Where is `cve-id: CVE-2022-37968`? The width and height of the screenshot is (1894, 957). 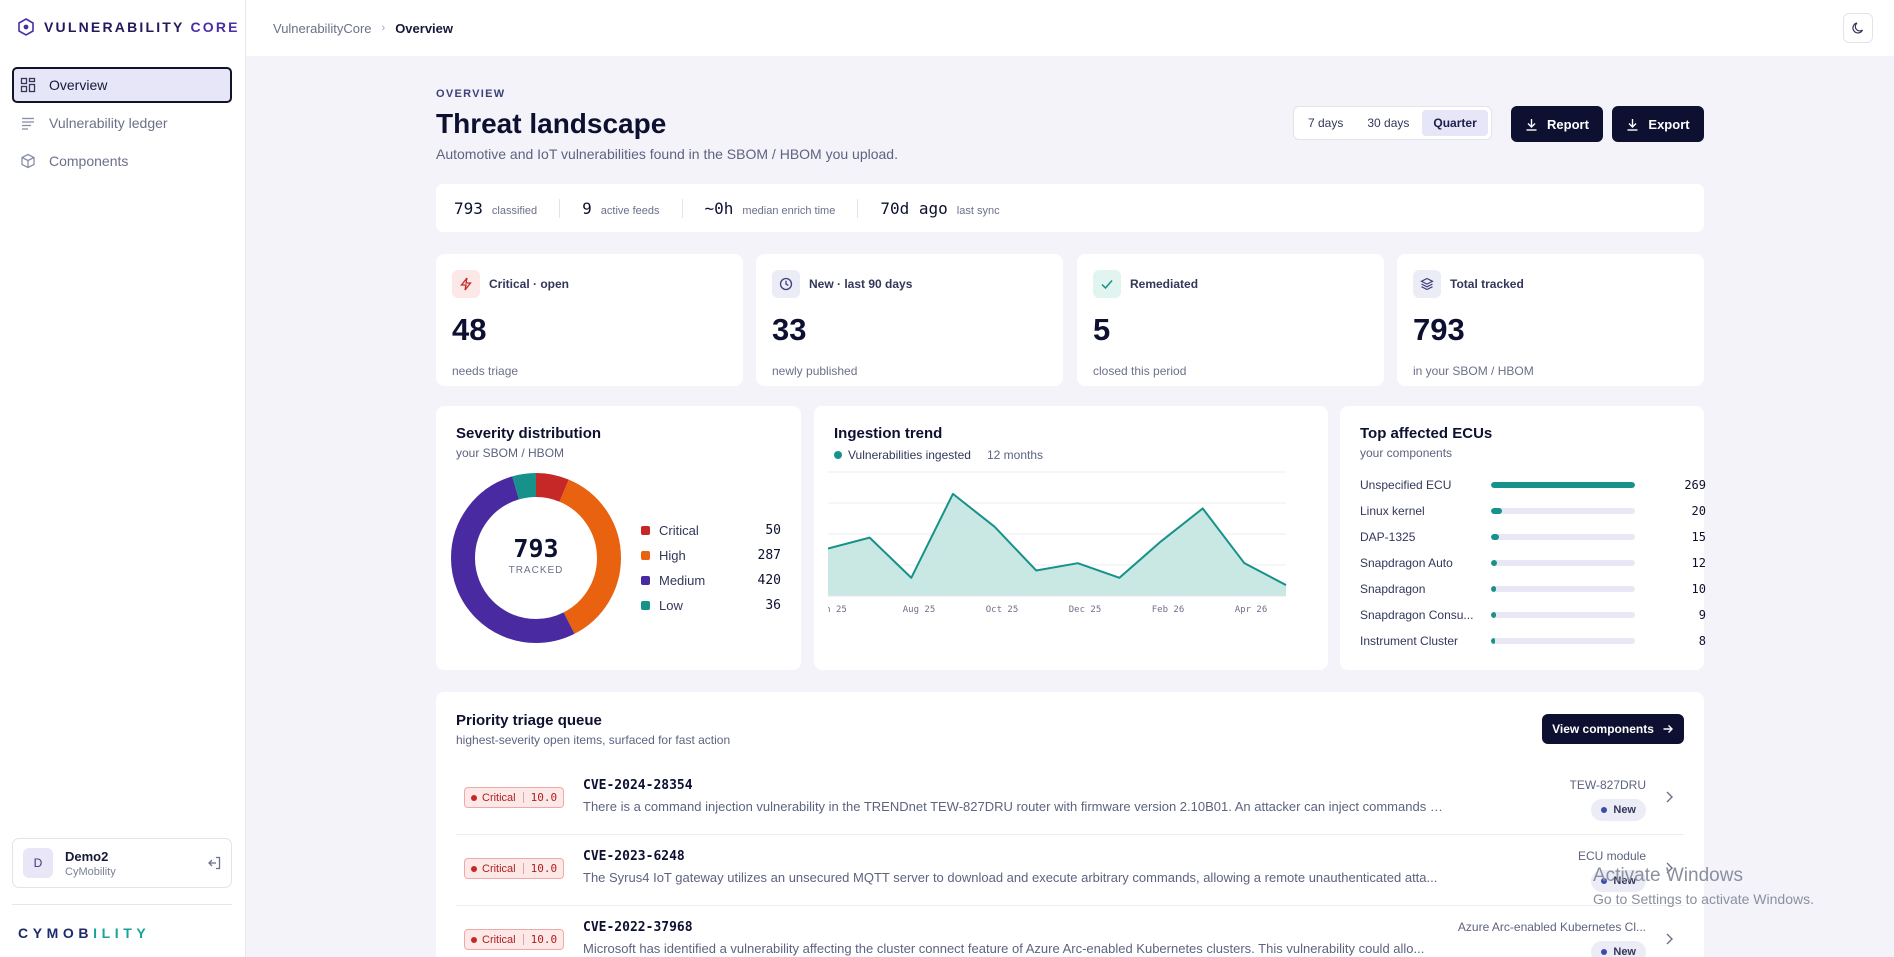
cve-id: CVE-2022-37968 is located at coordinates (638, 927).